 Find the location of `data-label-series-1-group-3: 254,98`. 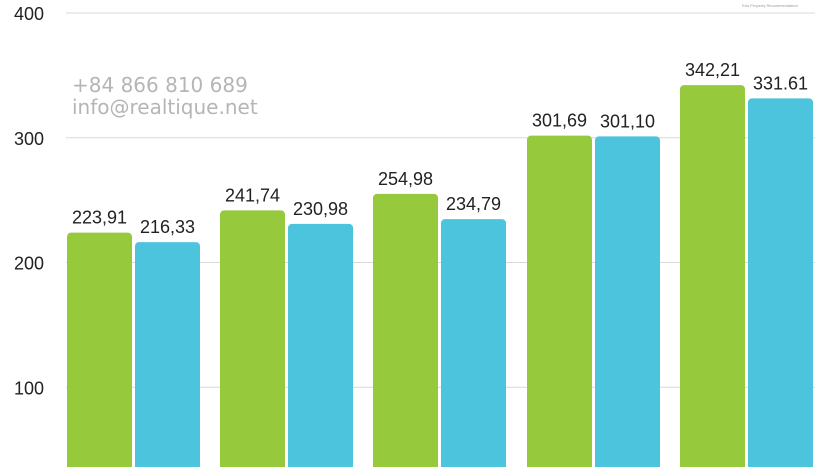

data-label-series-1-group-3: 254,98 is located at coordinates (405, 179).